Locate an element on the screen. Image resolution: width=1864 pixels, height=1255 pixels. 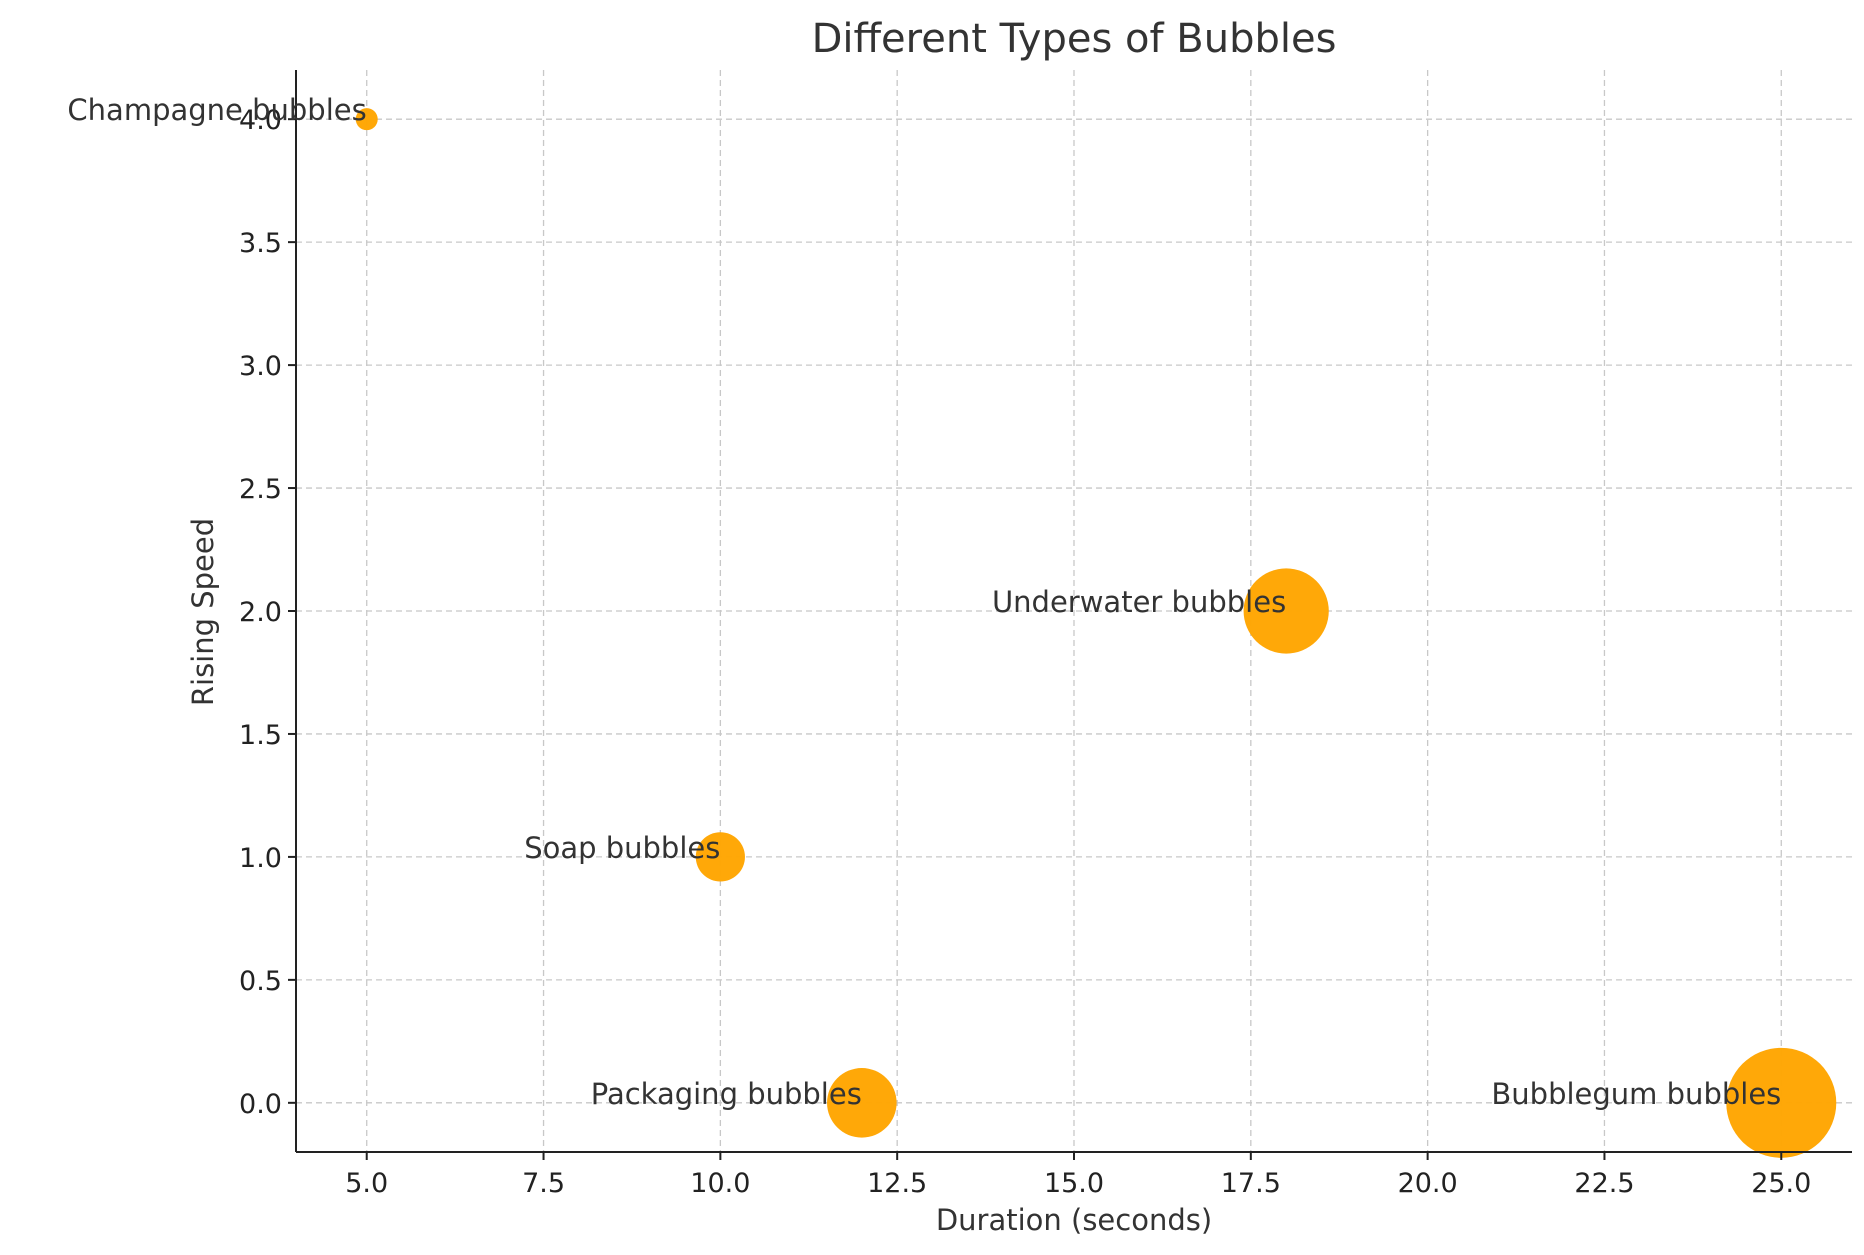
x-tick-label: 12.5 is located at coordinates (897, 1183).